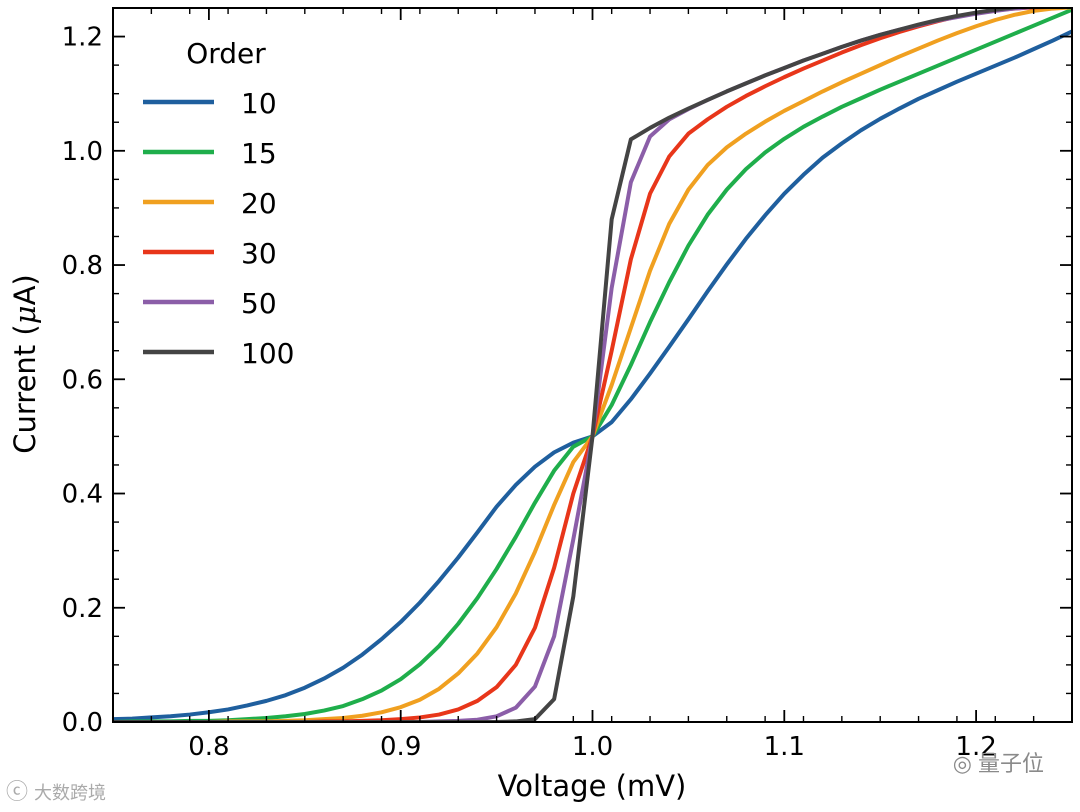 This screenshot has height=812, width=1080. What do you see at coordinates (82, 495) in the screenshot?
I see `y-tick-label: 0.4` at bounding box center [82, 495].